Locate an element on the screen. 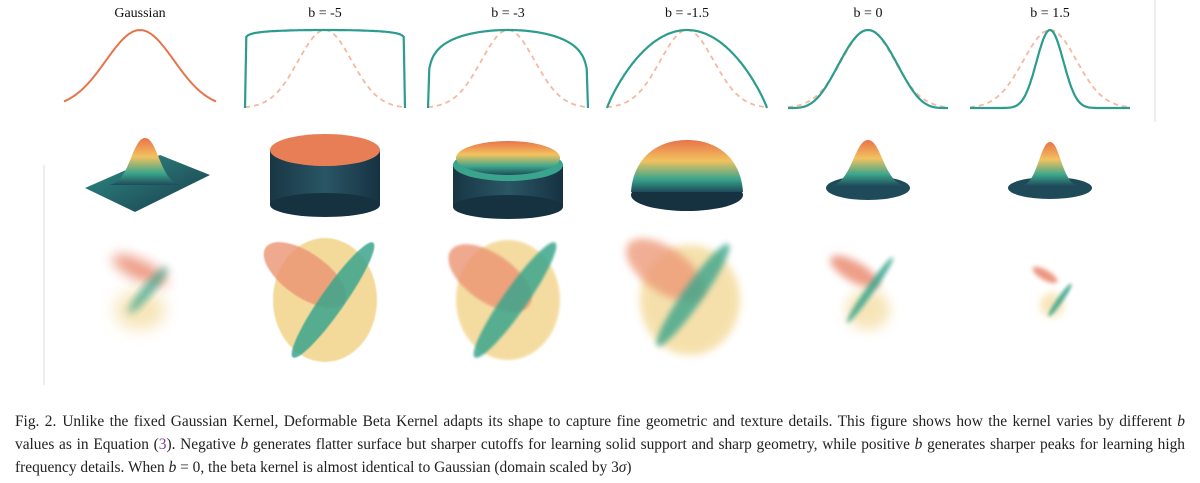 This screenshot has height=483, width=1200. caption-text: ). Negative is located at coordinates (203, 444).